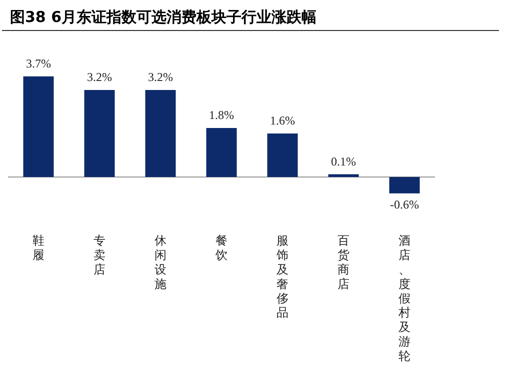 This screenshot has height=378, width=505. I want to click on x-tick-label: 专卖店, so click(100, 255).